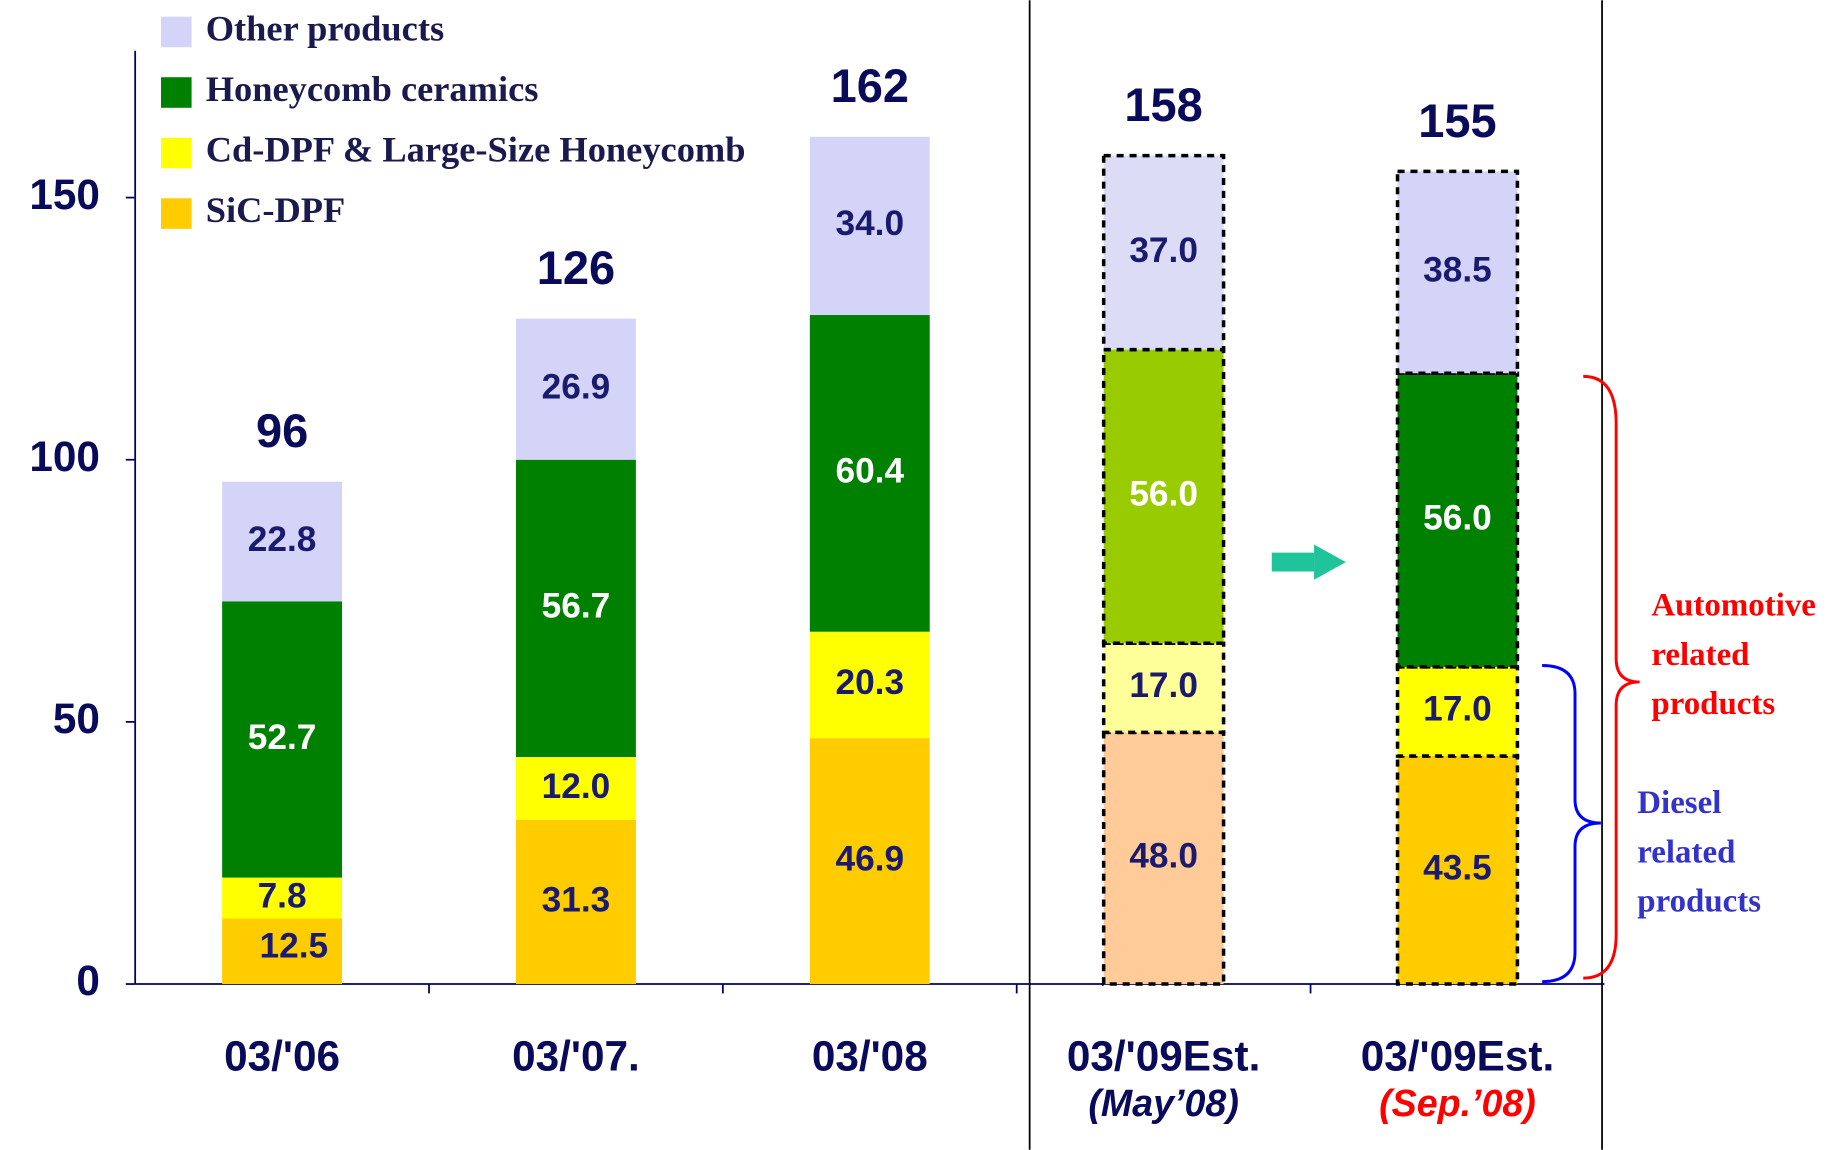 The height and width of the screenshot is (1150, 1843). I want to click on value-label: 60.4, so click(869, 471).